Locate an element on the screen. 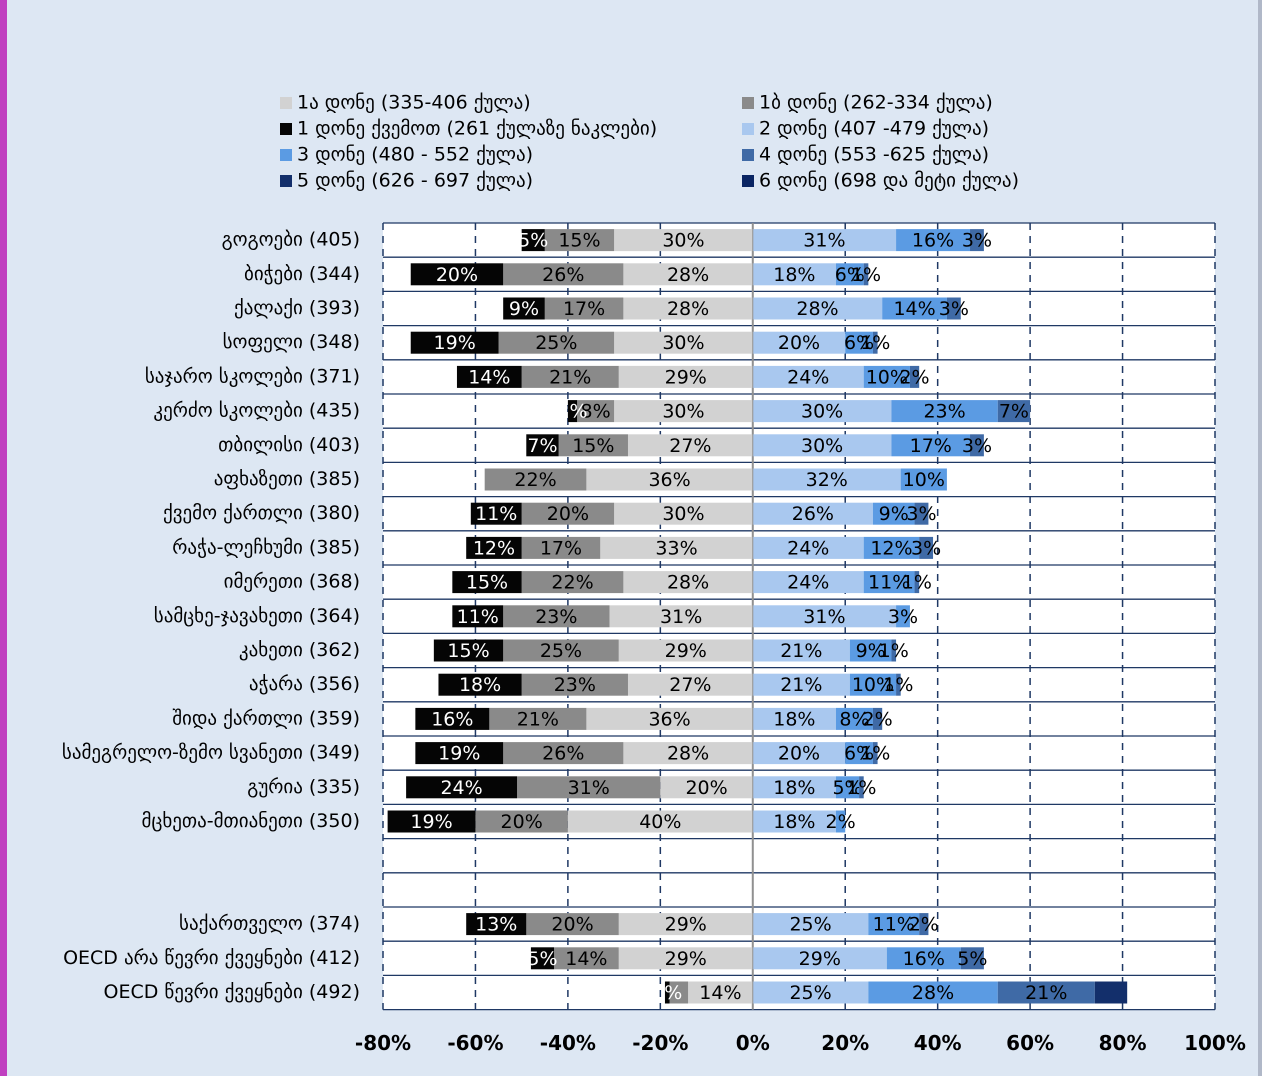  data-label: 29% is located at coordinates (686, 925).